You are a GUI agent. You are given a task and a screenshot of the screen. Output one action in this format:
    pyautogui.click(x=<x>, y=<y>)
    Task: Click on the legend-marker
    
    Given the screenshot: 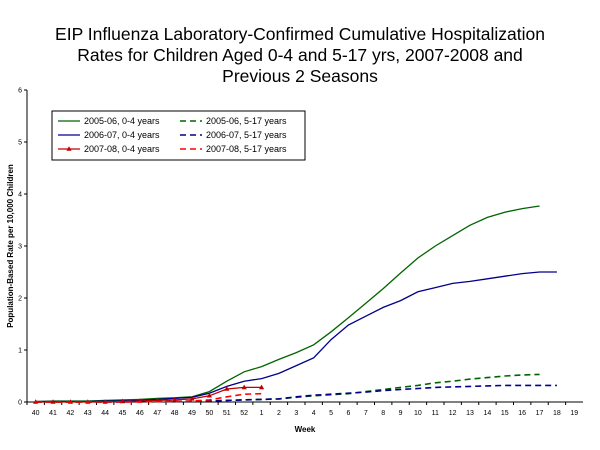 What is the action you would take?
    pyautogui.click(x=69, y=148)
    